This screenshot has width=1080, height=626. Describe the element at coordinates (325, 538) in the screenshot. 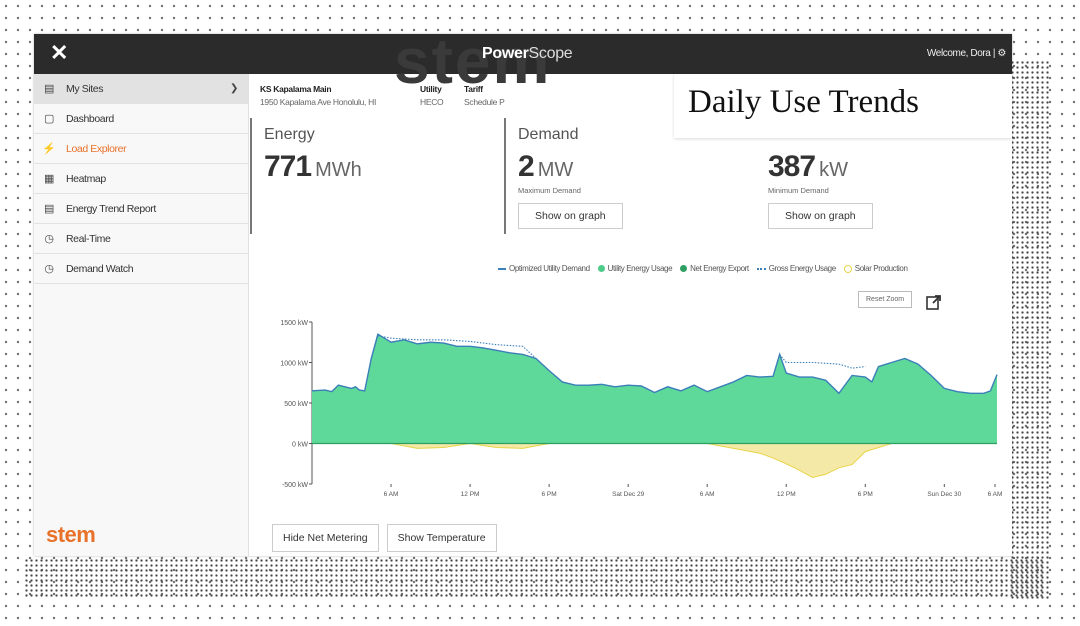

I see `hide-net-metering-button: Hide Net Metering` at that location.